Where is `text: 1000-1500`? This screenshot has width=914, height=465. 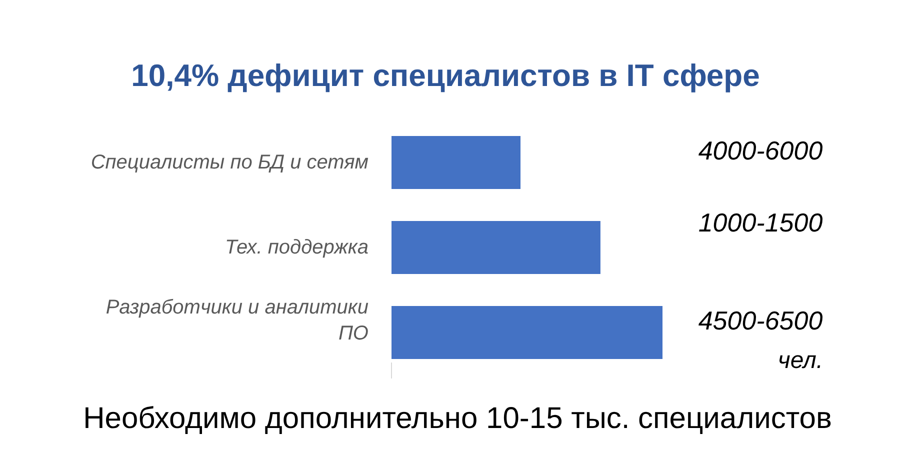 text: 1000-1500 is located at coordinates (761, 223).